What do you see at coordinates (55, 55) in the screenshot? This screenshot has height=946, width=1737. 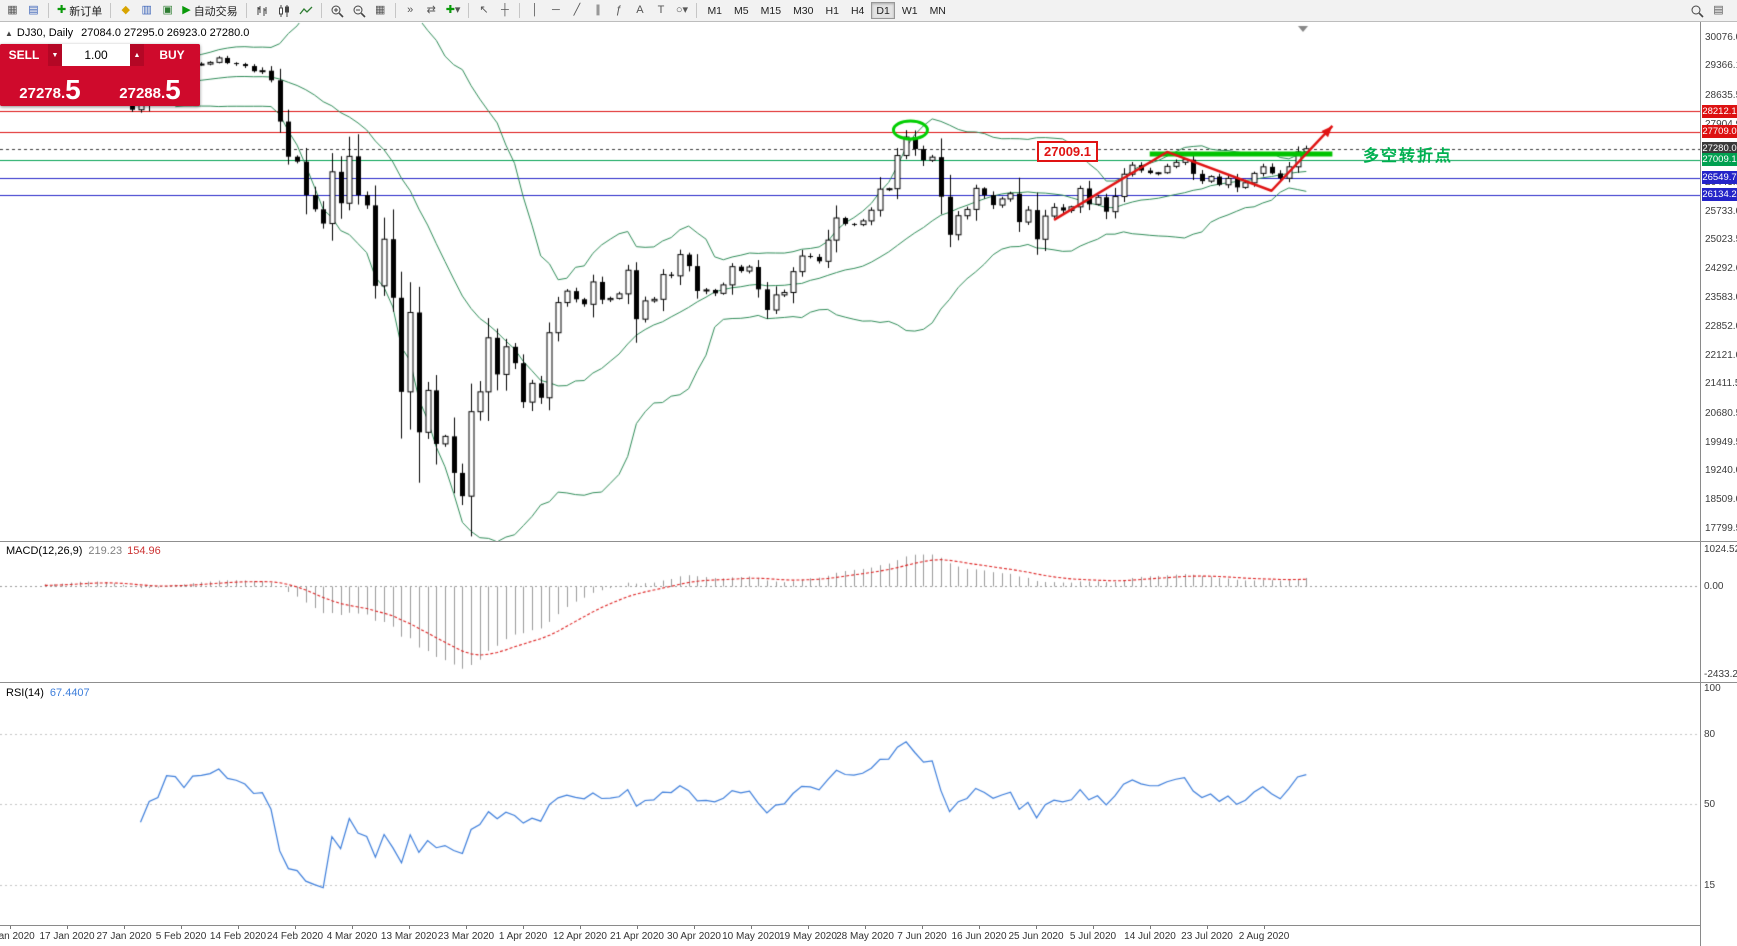 I see `volume-decrement-button: ▼` at bounding box center [55, 55].